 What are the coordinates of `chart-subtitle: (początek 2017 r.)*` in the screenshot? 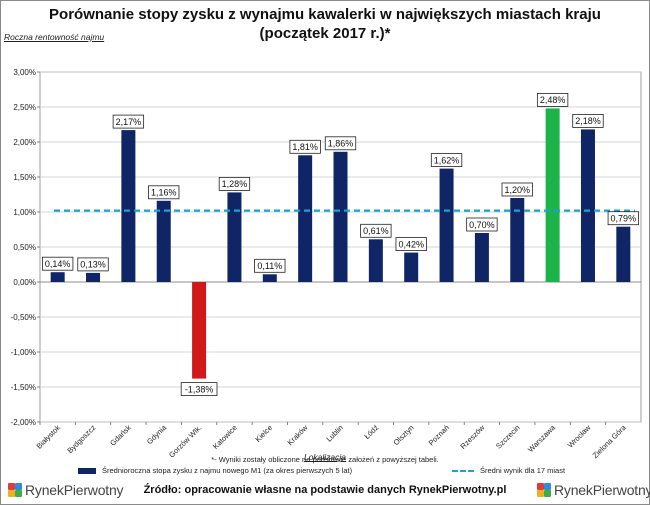 It's located at (325, 33).